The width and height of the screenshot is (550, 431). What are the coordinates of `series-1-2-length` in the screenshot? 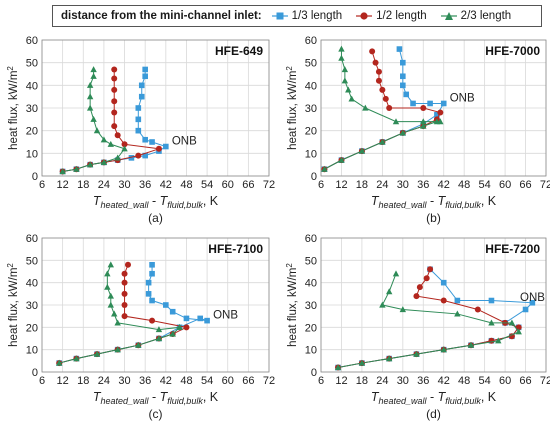 It's located at (123, 314).